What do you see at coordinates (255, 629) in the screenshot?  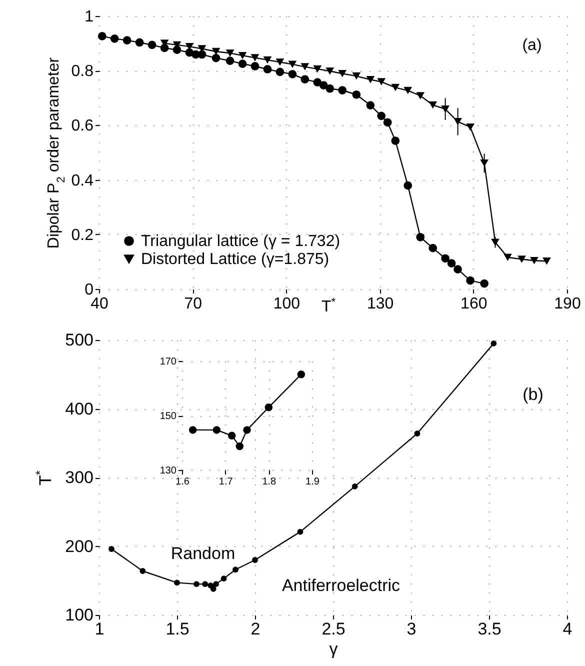 I see `x-tick-label: 2` at bounding box center [255, 629].